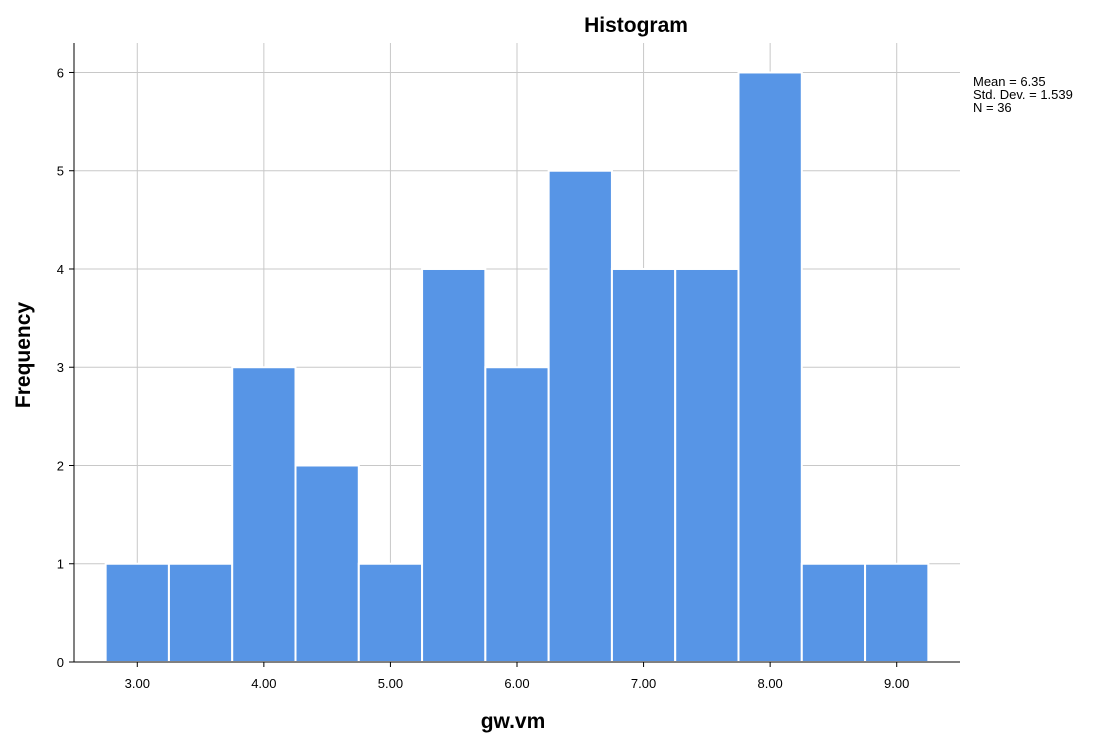  I want to click on y-tick-label: 3, so click(60, 367).